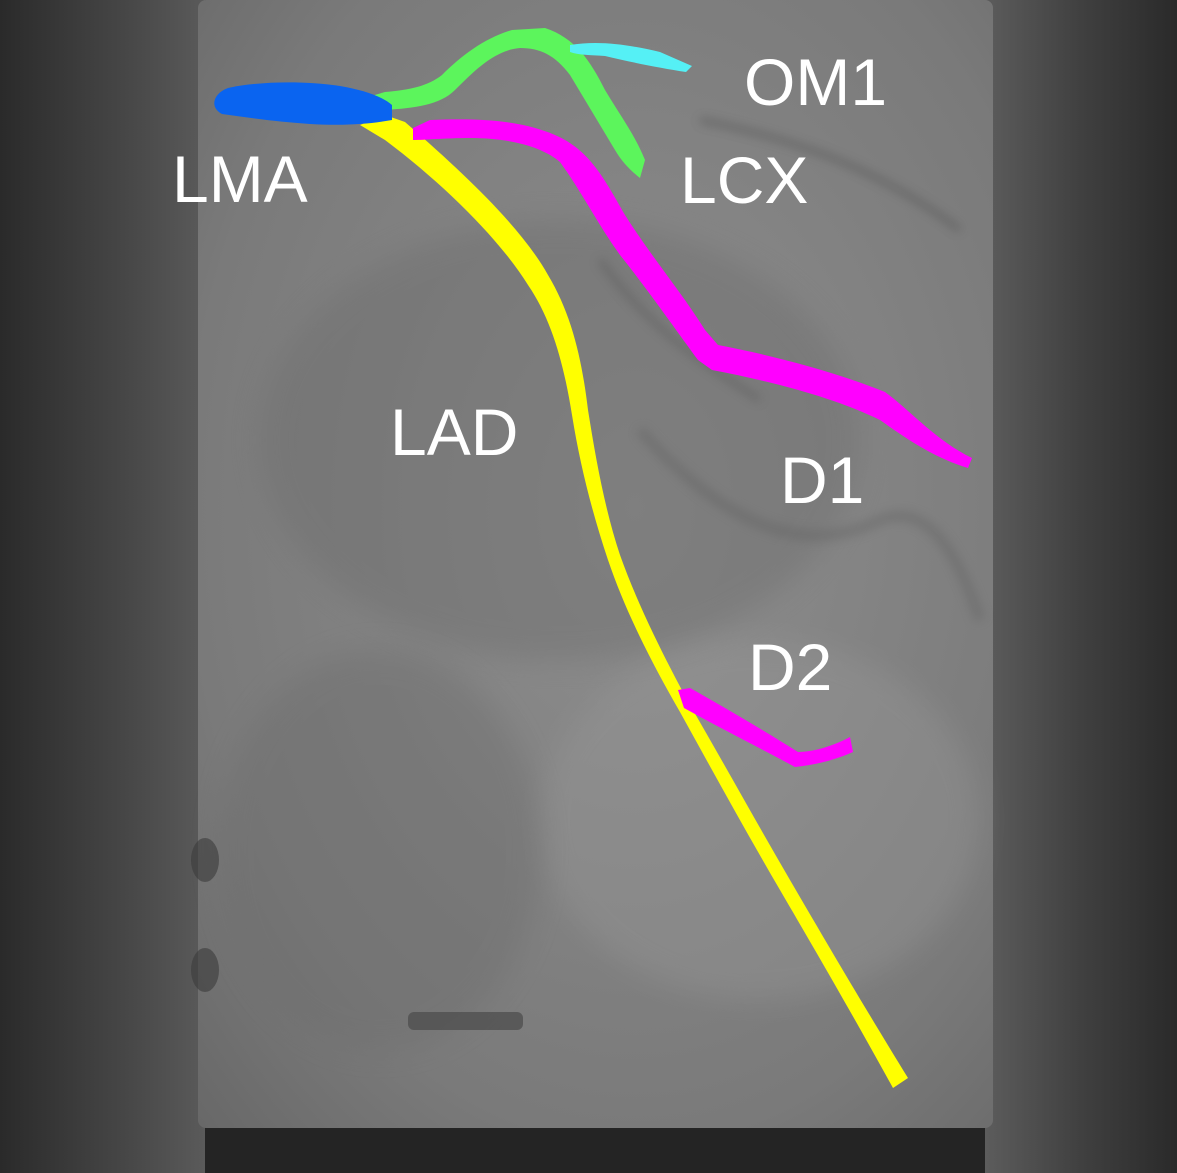  What do you see at coordinates (501, 103) in the screenshot?
I see `lcx-vessel` at bounding box center [501, 103].